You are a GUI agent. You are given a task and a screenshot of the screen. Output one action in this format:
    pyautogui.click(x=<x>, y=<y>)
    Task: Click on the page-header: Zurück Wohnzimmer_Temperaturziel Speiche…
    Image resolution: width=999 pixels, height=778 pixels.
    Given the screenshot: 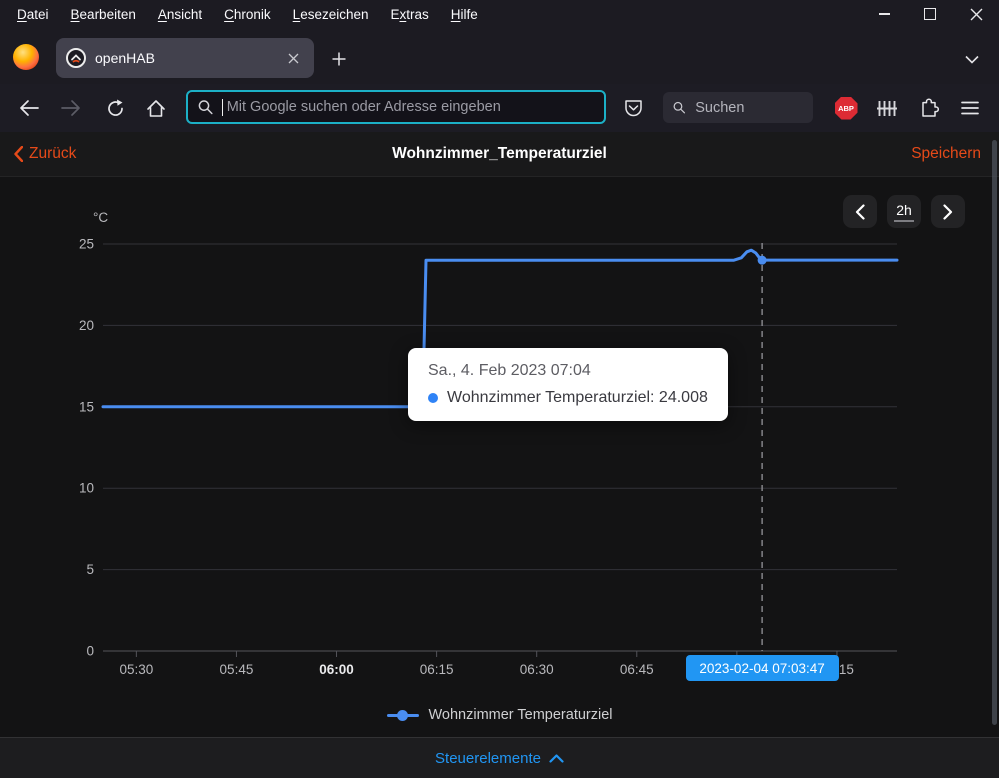 What is the action you would take?
    pyautogui.click(x=499, y=154)
    